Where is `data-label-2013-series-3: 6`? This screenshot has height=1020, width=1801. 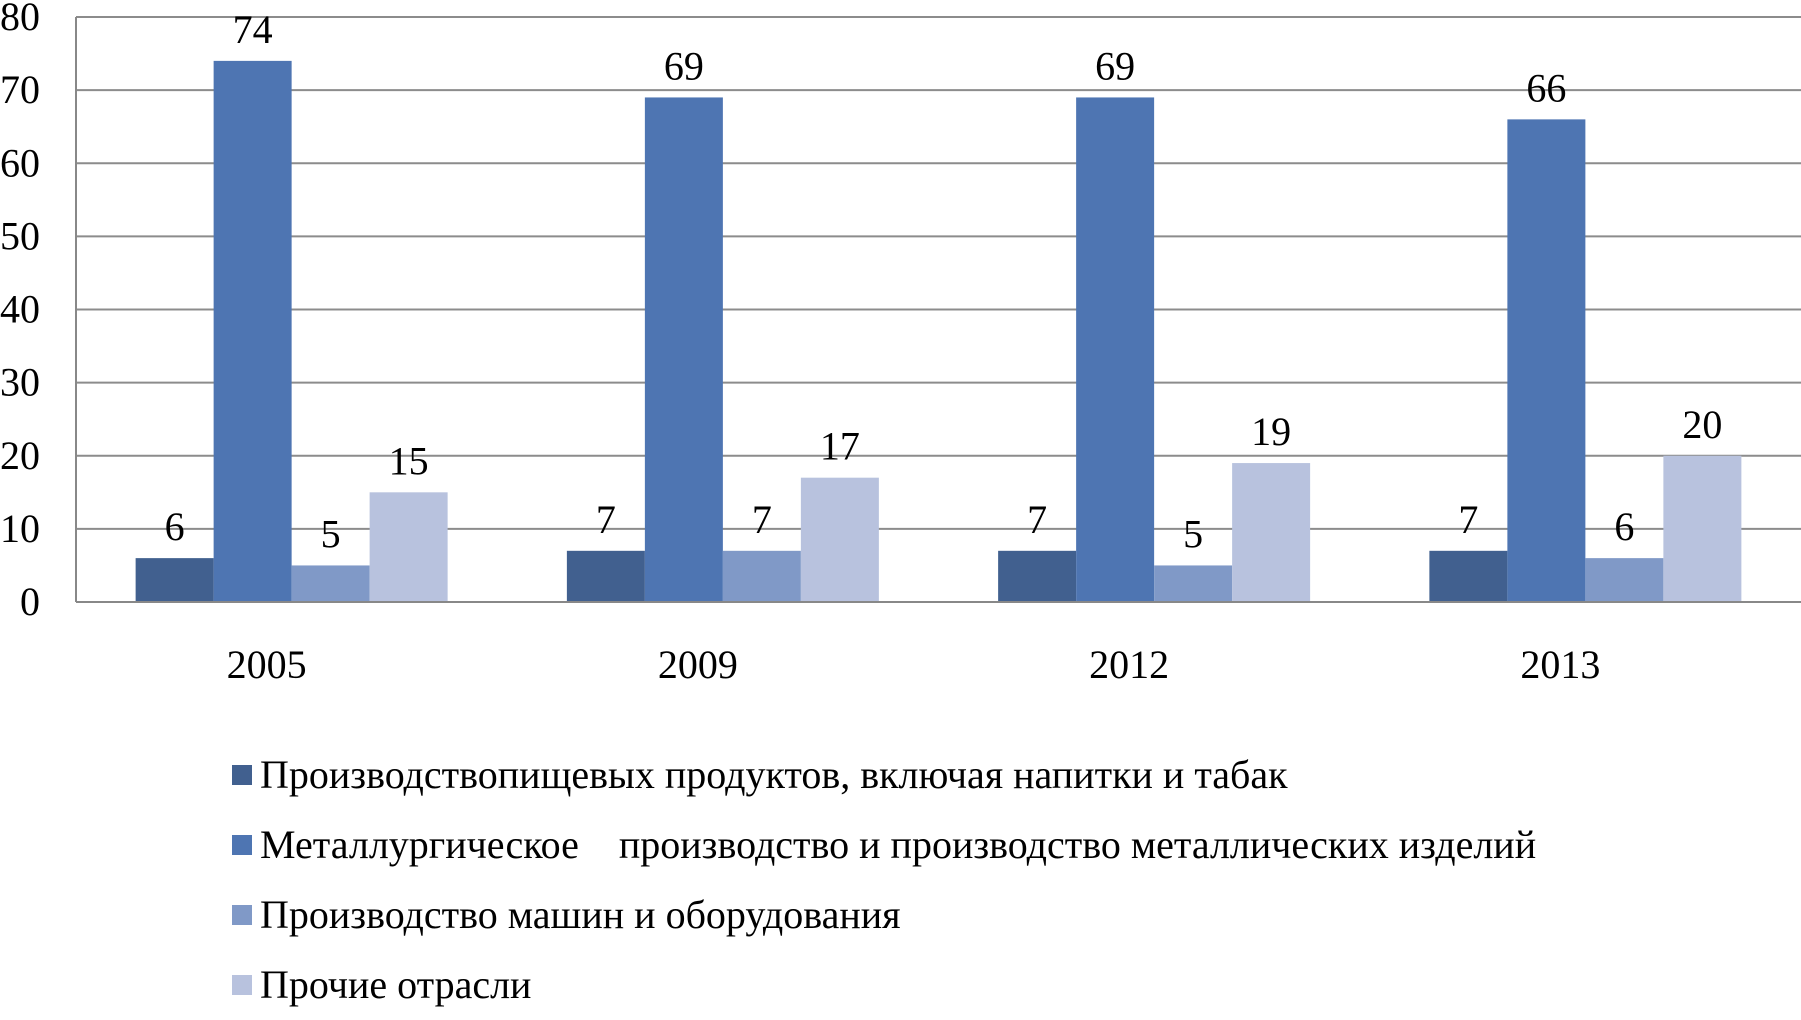 data-label-2013-series-3: 6 is located at coordinates (1624, 526).